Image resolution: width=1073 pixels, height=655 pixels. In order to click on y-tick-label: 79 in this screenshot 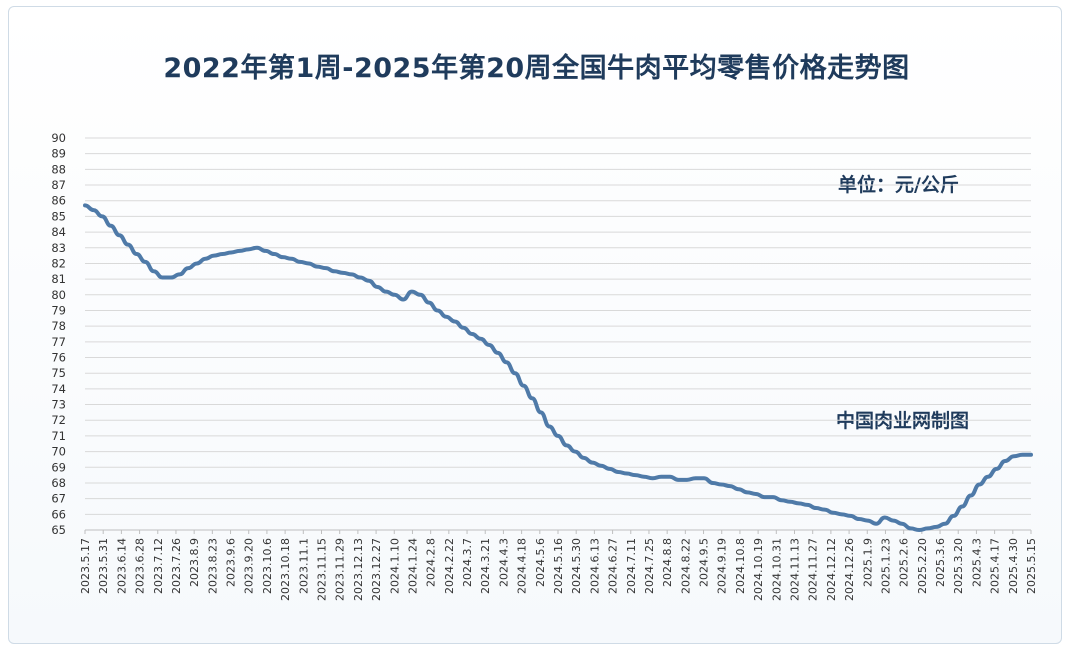, I will do `click(58, 310)`.